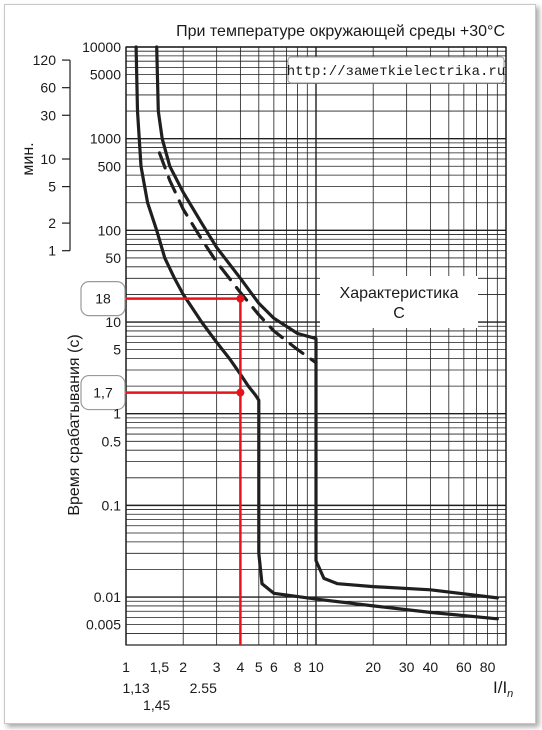  I want to click on x-tick-label: 60, so click(464, 667).